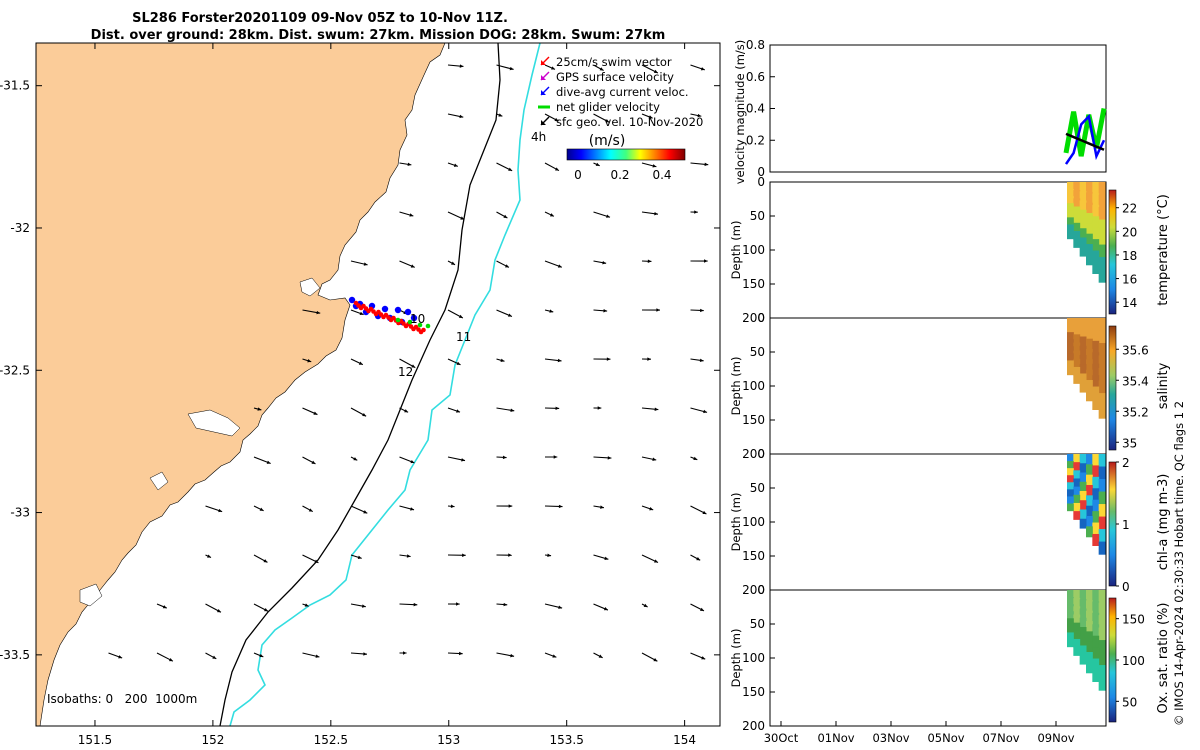 The image size is (1200, 750). Describe the element at coordinates (1129, 232) in the screenshot. I see `colorbar-tick-label: 20` at that location.